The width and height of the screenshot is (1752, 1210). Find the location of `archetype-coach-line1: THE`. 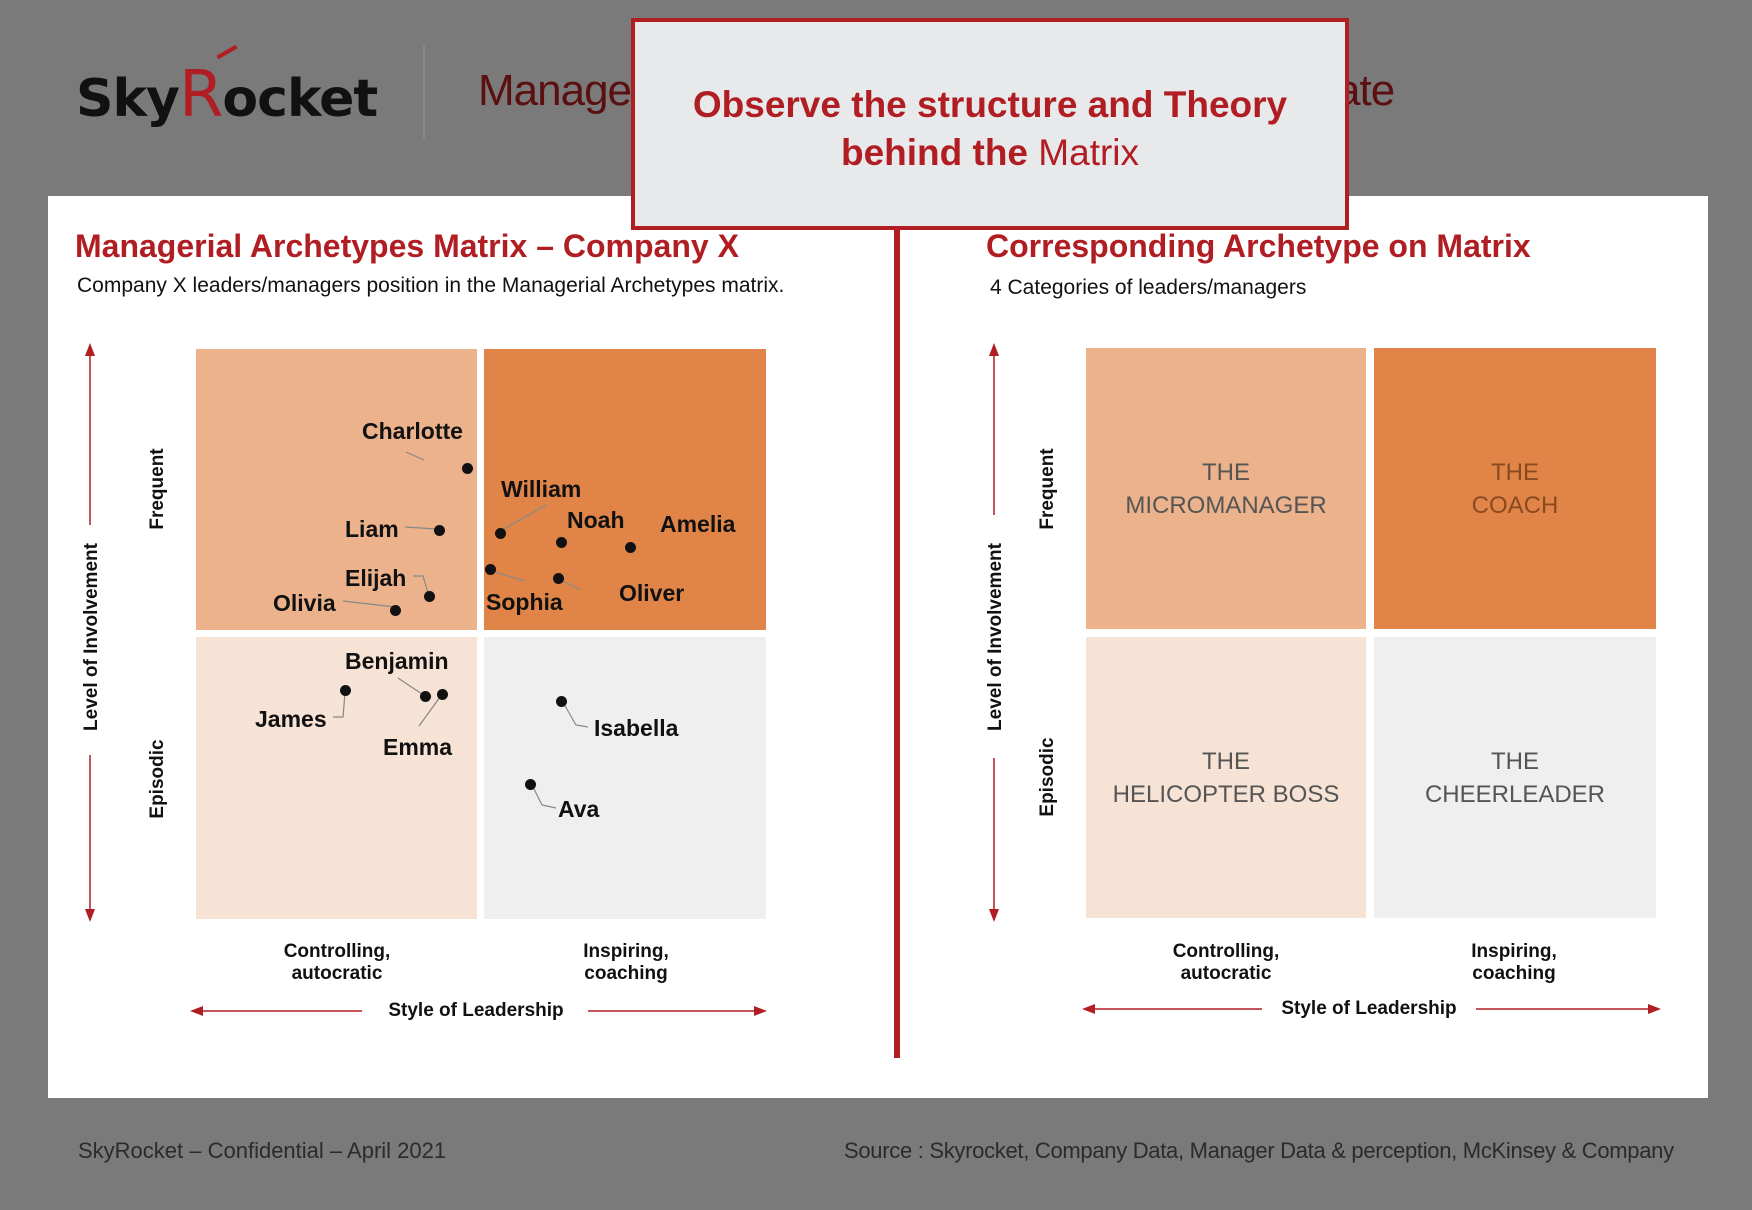

archetype-coach-line1: THE is located at coordinates (1515, 472).